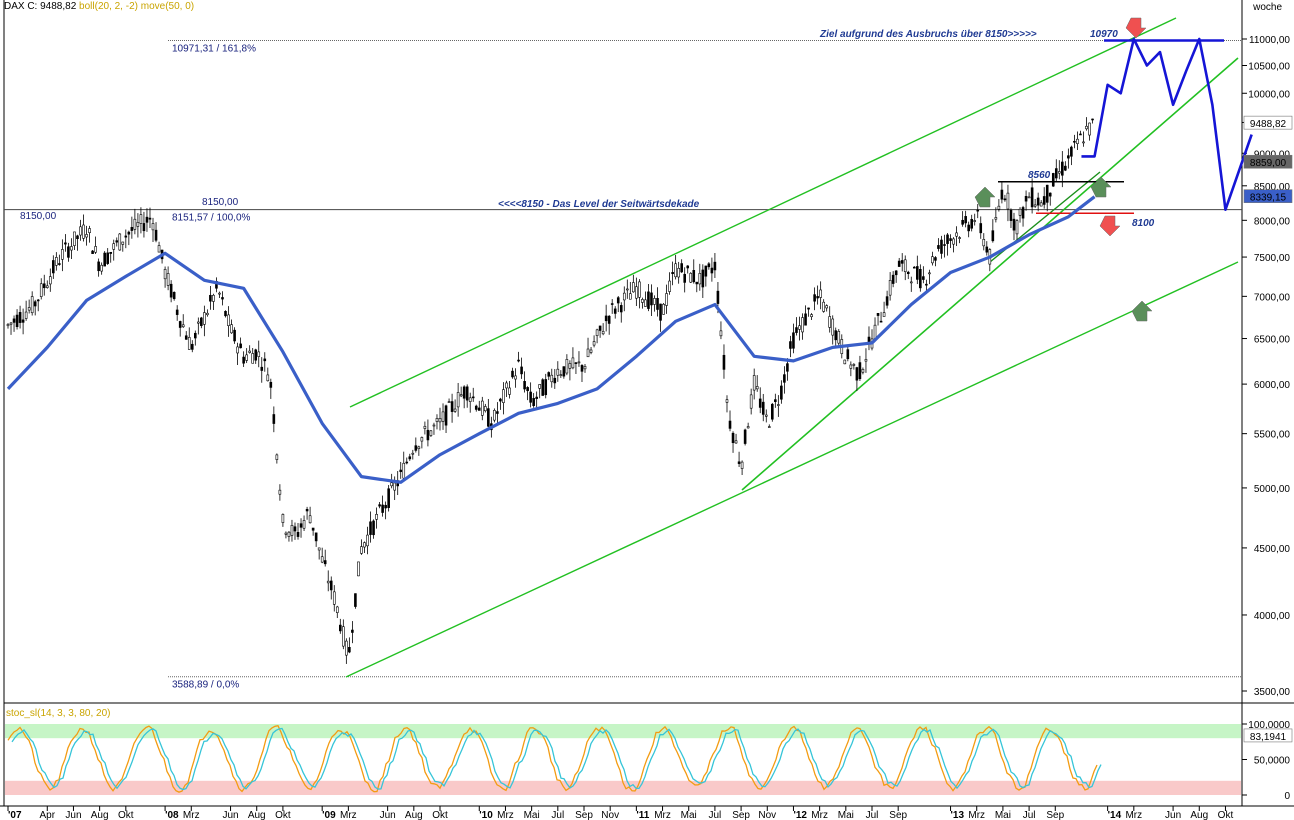  What do you see at coordinates (1226, 815) in the screenshot?
I see `time-tick-label: Okt` at bounding box center [1226, 815].